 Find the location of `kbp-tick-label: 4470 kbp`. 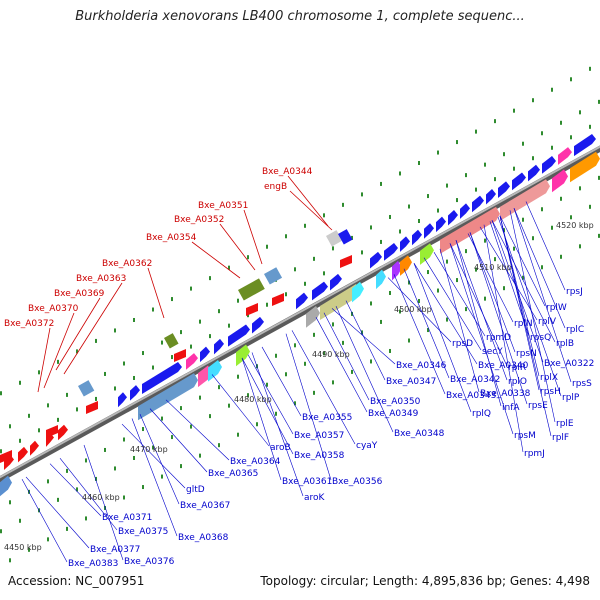

kbp-tick-label: 4470 kbp is located at coordinates (149, 449).